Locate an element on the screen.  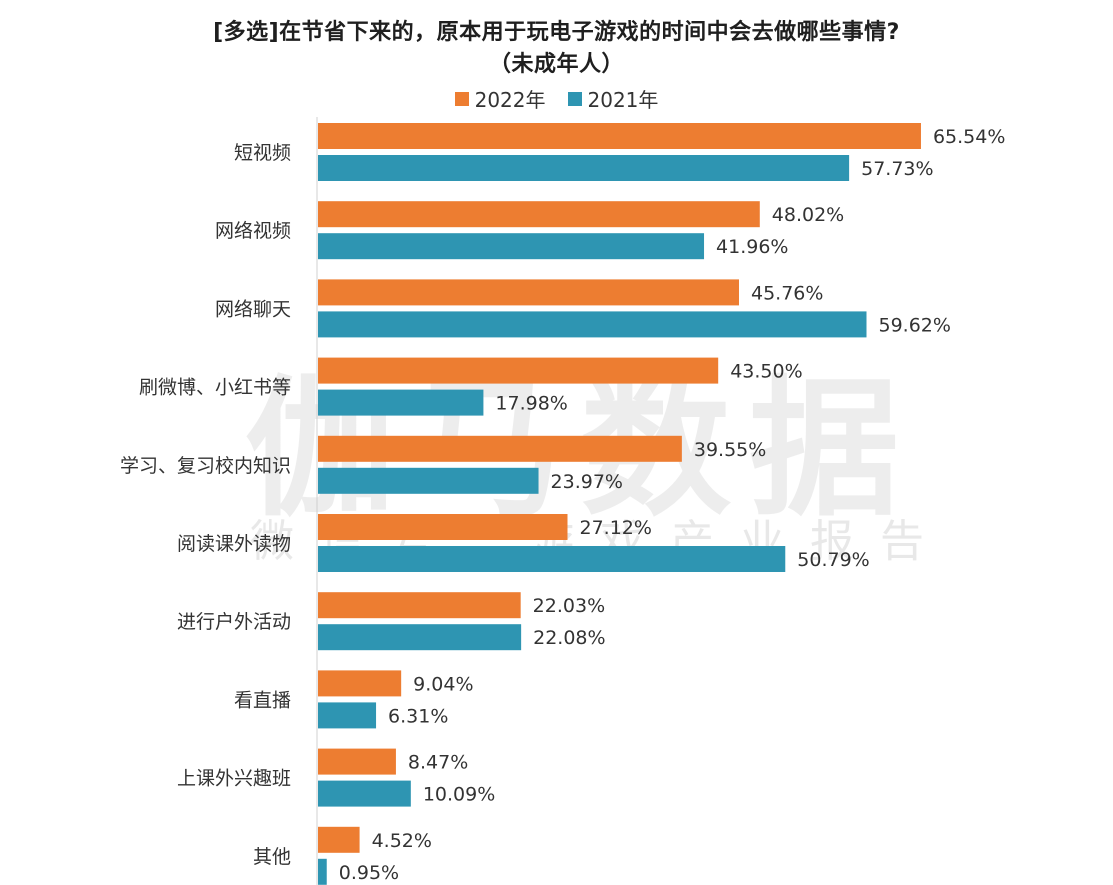
category-label: 短视频 is located at coordinates (262, 153).